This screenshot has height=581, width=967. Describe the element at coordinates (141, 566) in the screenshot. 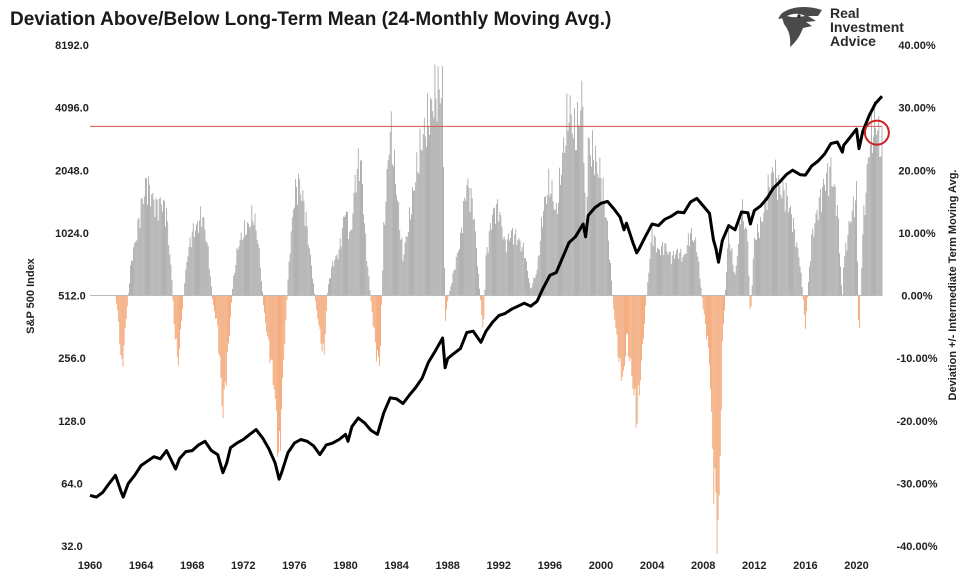

I see `x-tick-label: 1964` at that location.